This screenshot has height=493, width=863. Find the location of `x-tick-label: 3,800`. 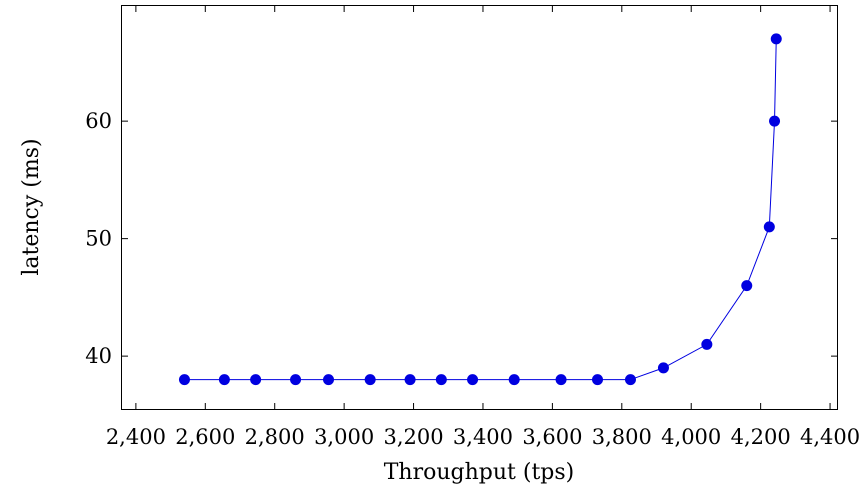

x-tick-label: 3,800 is located at coordinates (622, 437).